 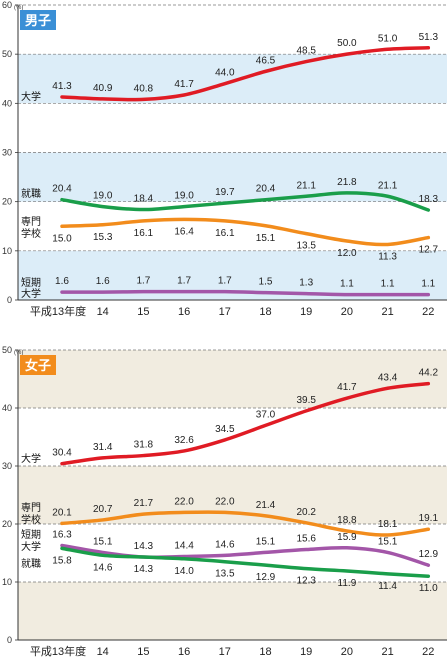 What do you see at coordinates (58, 651) in the screenshot?
I see `x-tick-label: 平成13年度` at bounding box center [58, 651].